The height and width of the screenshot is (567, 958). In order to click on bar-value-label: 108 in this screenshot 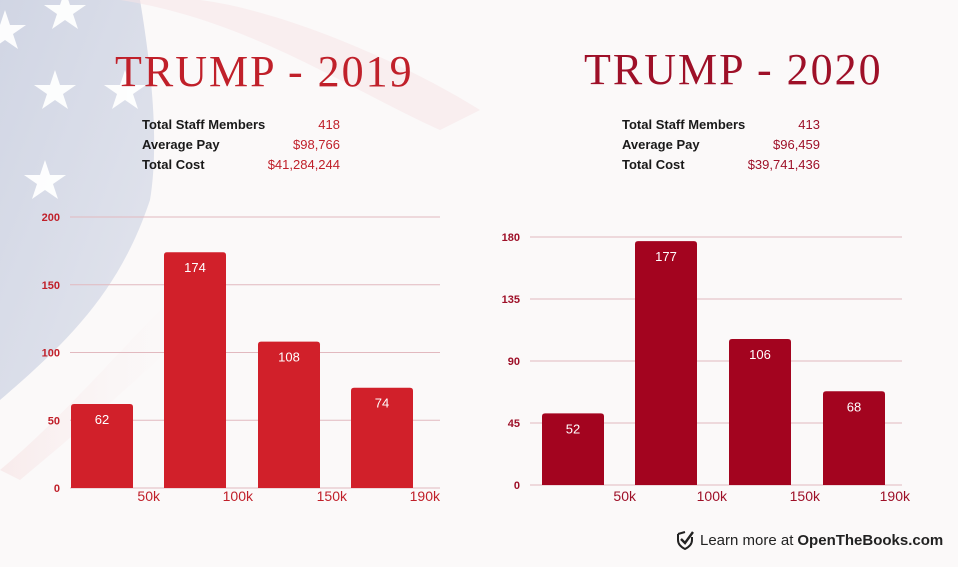, I will do `click(289, 357)`.